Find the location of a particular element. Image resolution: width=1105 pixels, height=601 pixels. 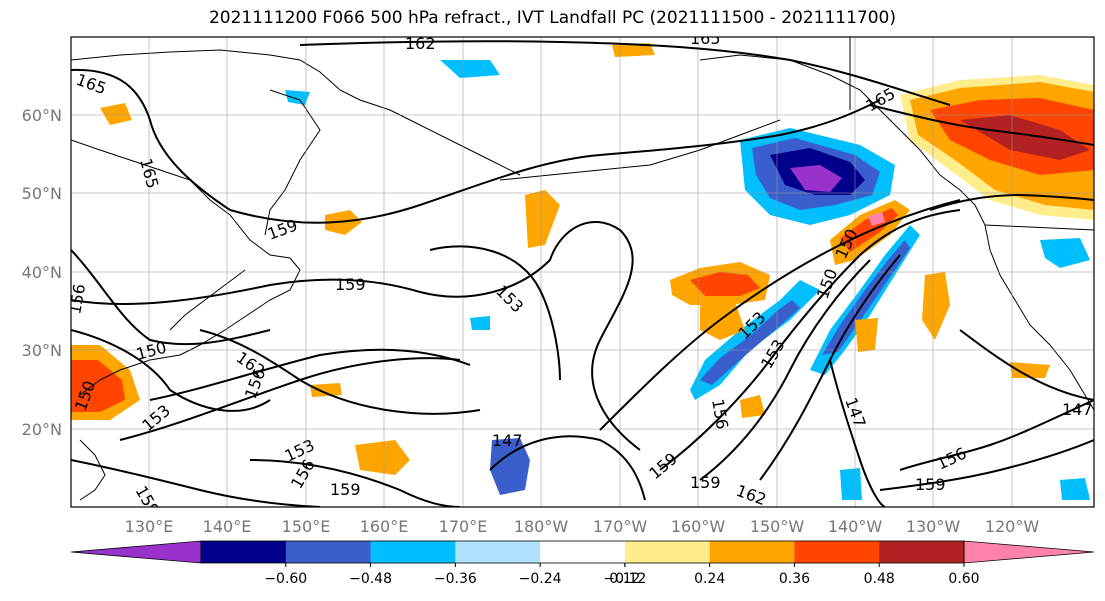

colorbar-tick-label: 0.12 is located at coordinates (624, 579).